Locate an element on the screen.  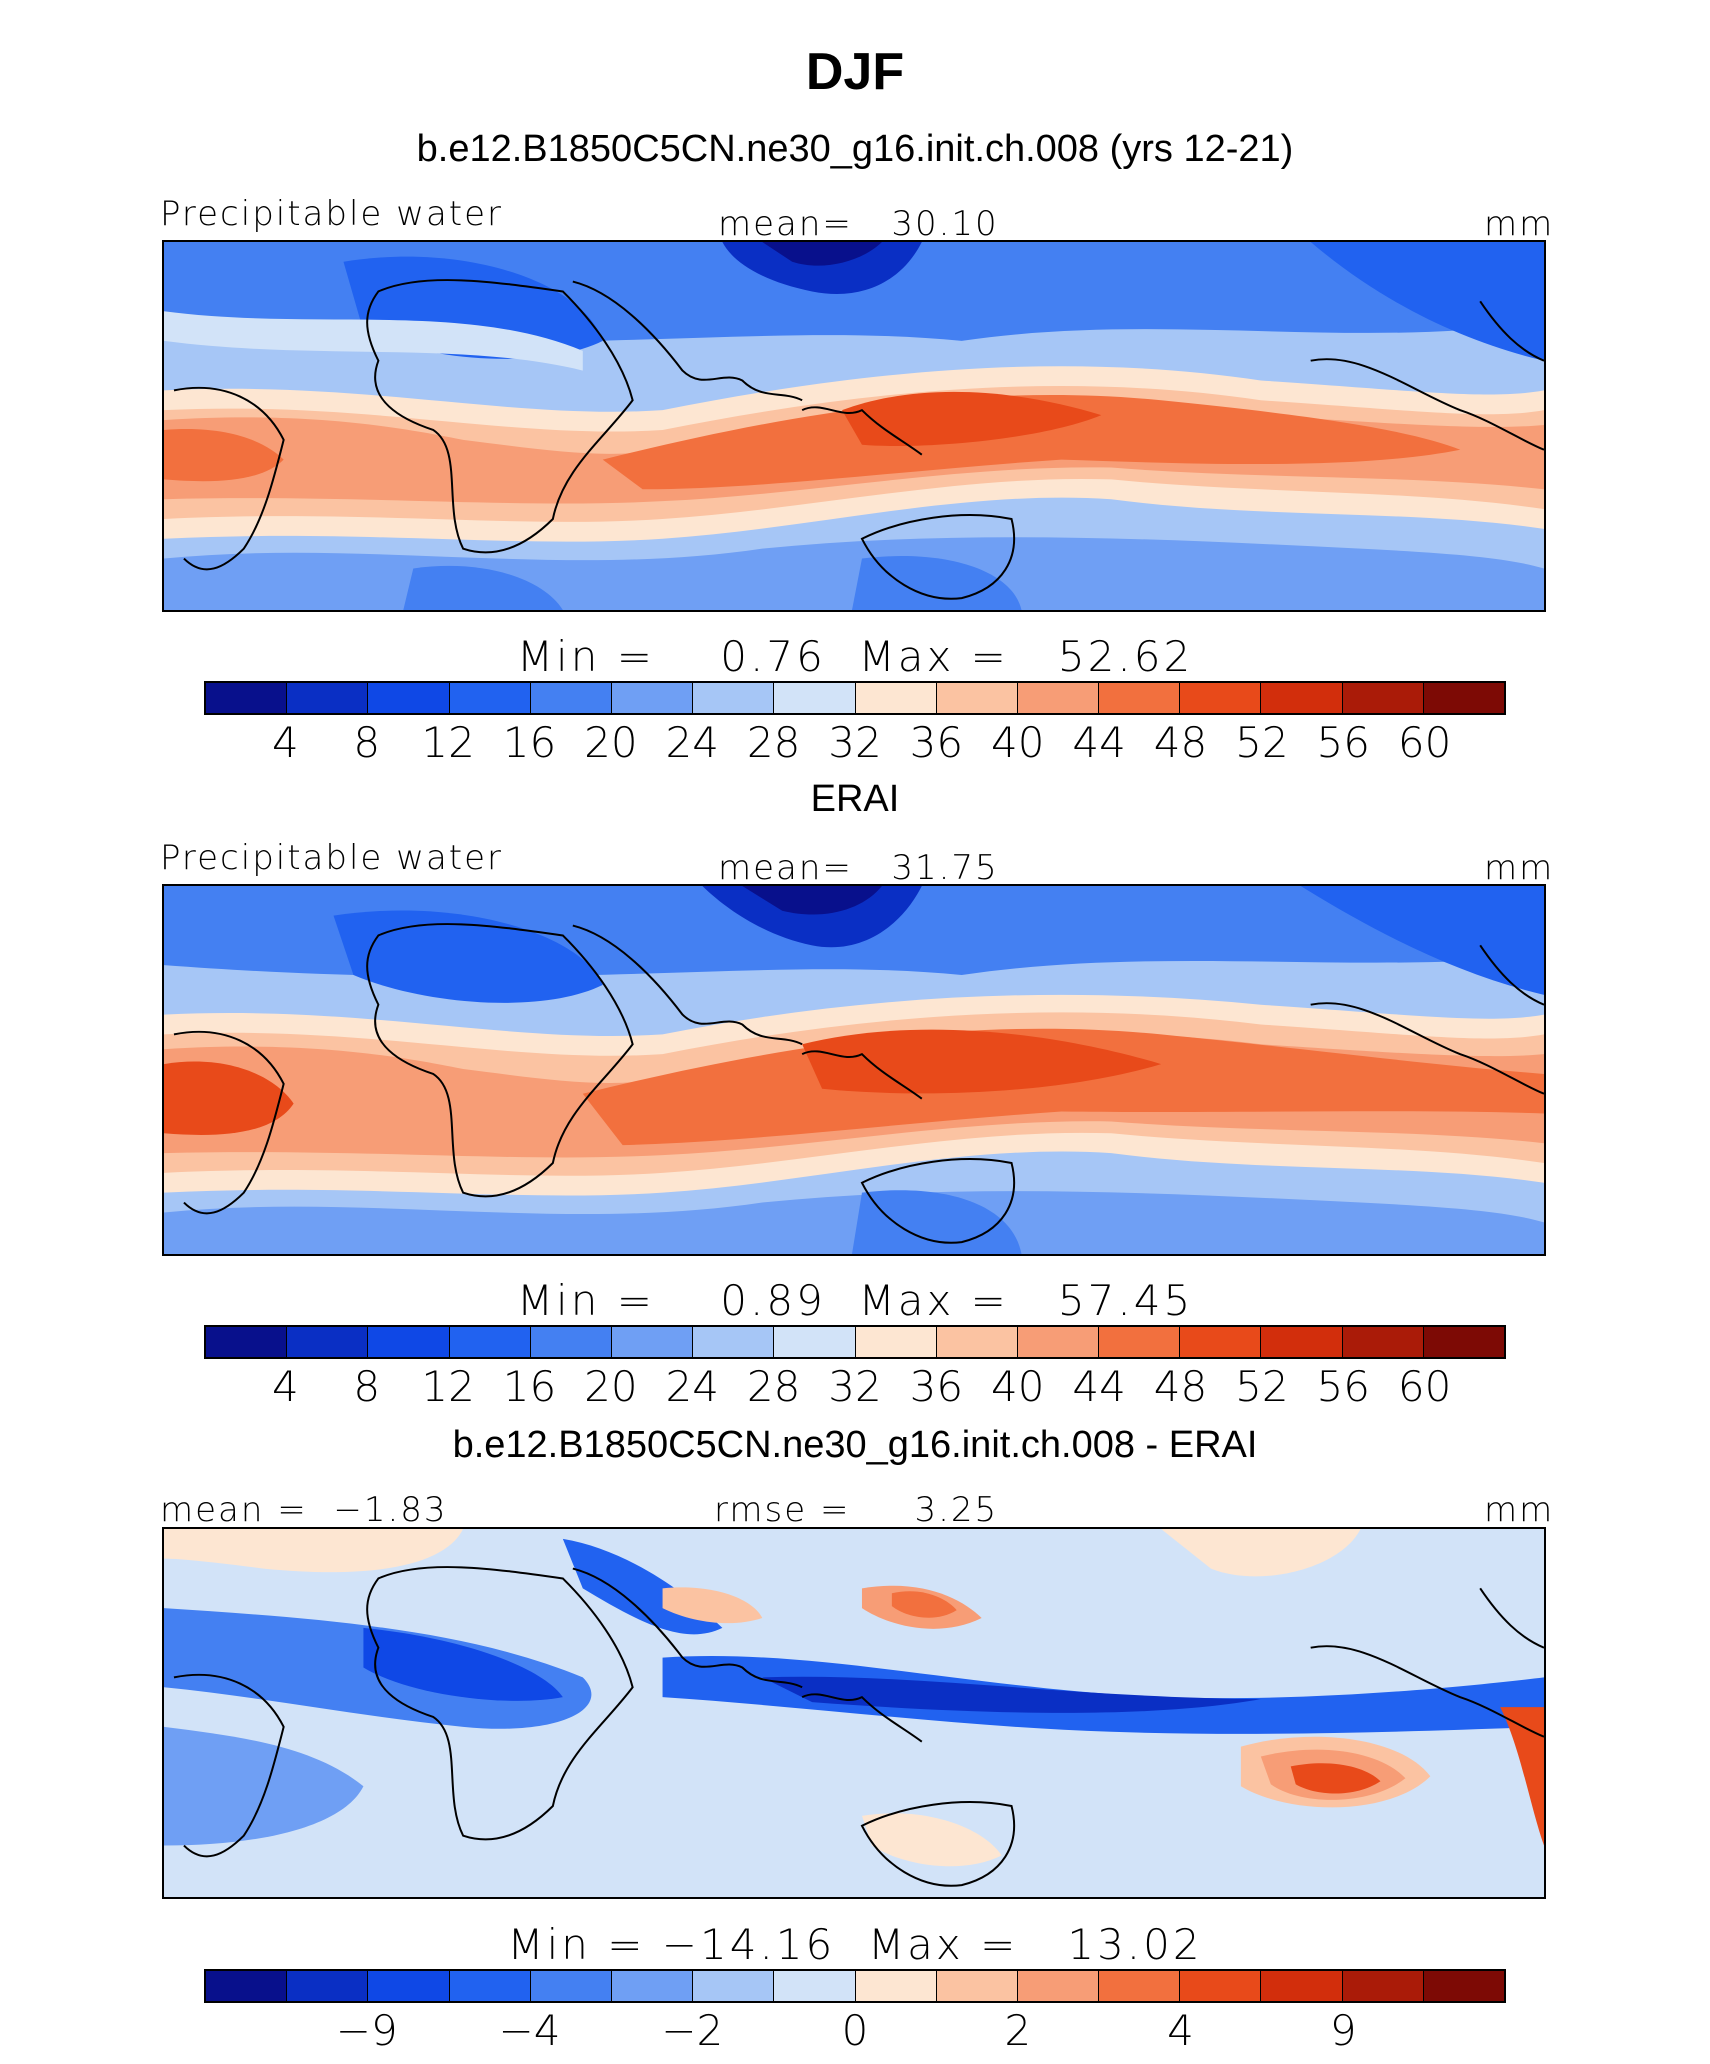
panel-1-units-label: mm is located at coordinates (1519, 224).